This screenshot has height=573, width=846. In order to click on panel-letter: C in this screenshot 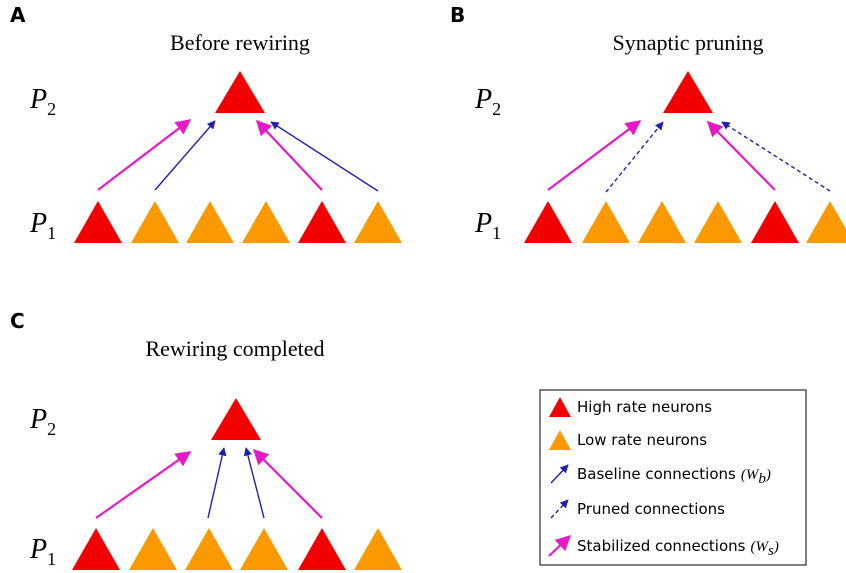, I will do `click(17, 321)`.